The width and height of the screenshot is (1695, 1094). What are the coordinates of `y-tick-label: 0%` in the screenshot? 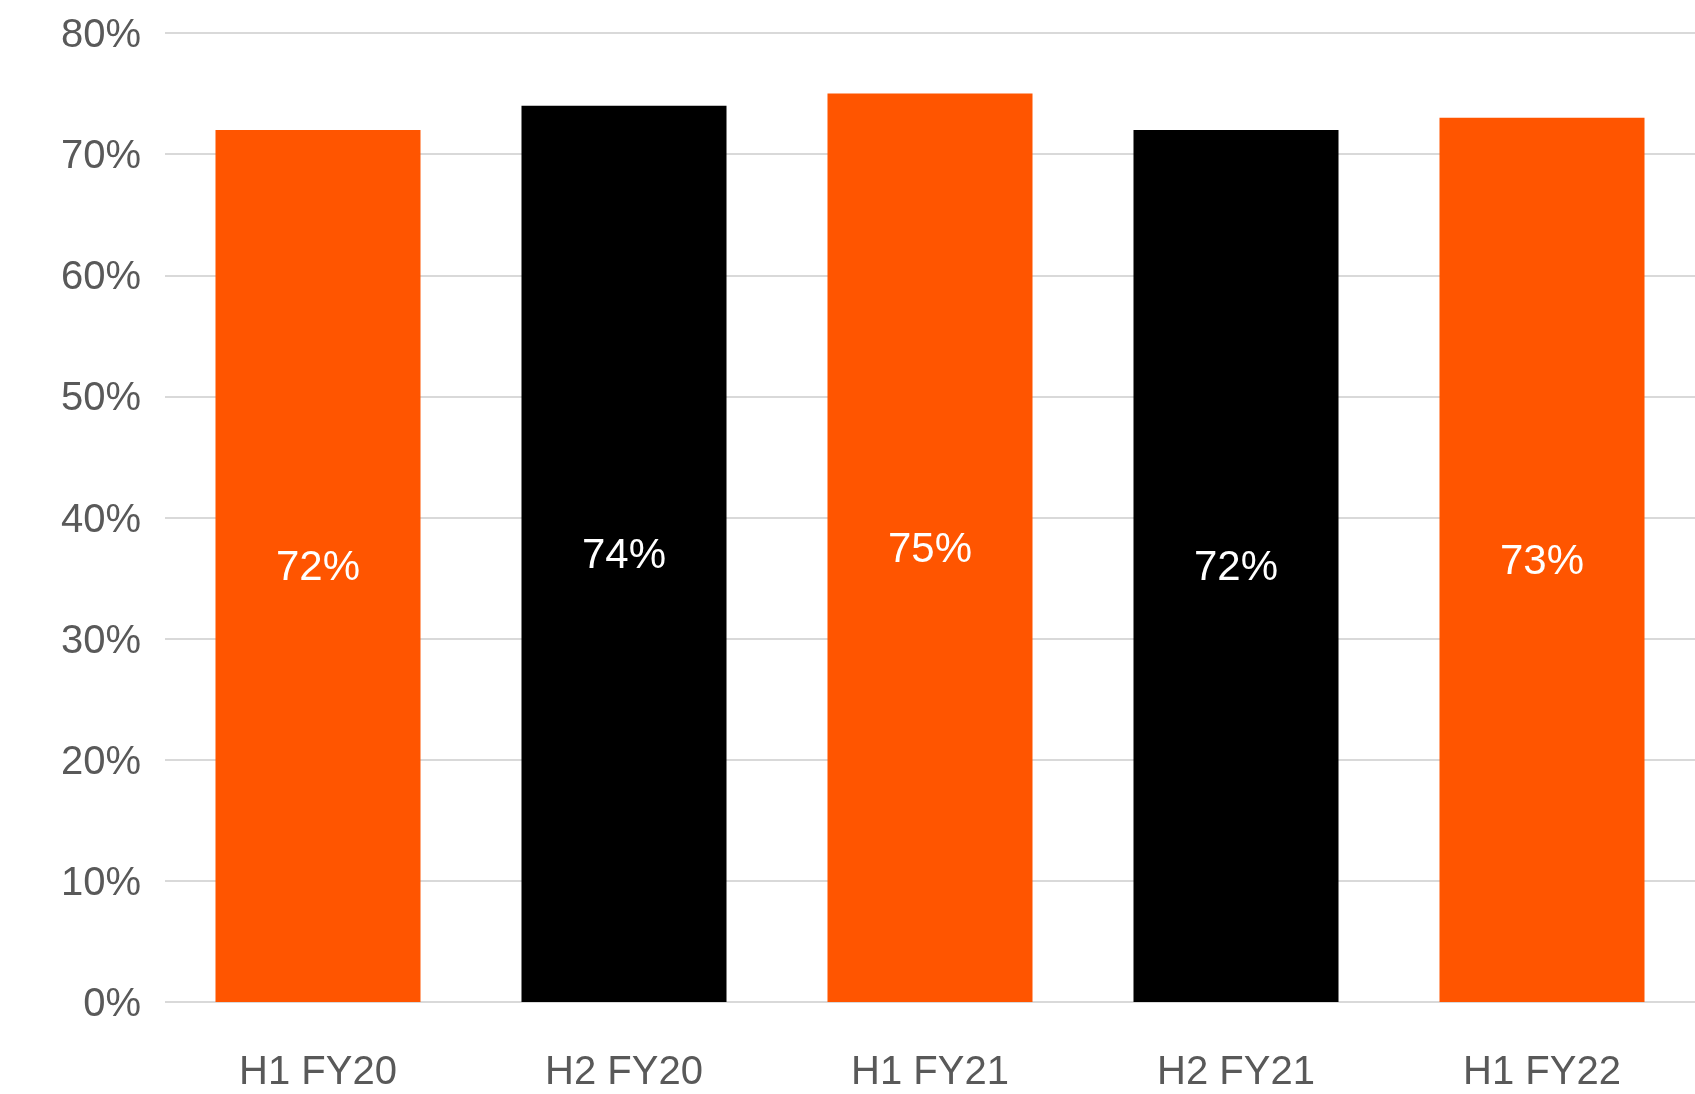 It's located at (112, 1002).